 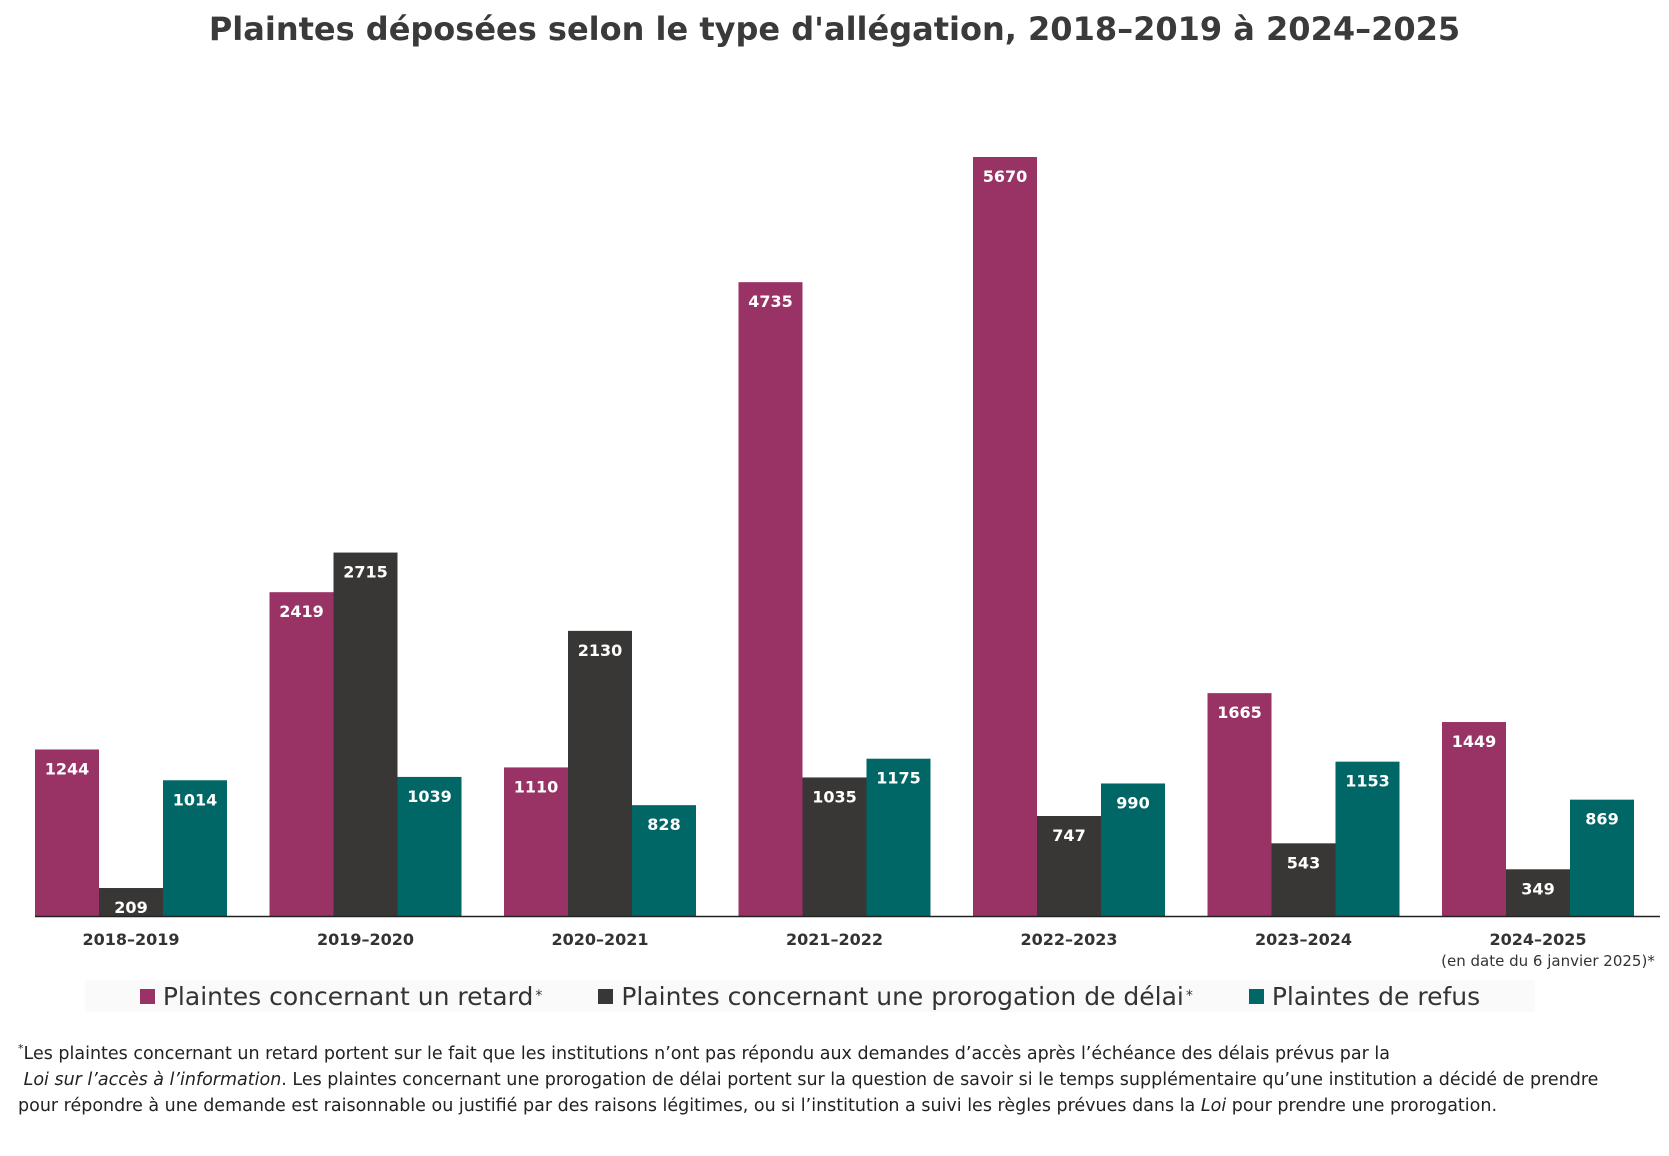 What do you see at coordinates (1132, 802) in the screenshot?
I see `bar-label-refus-4: 990` at bounding box center [1132, 802].